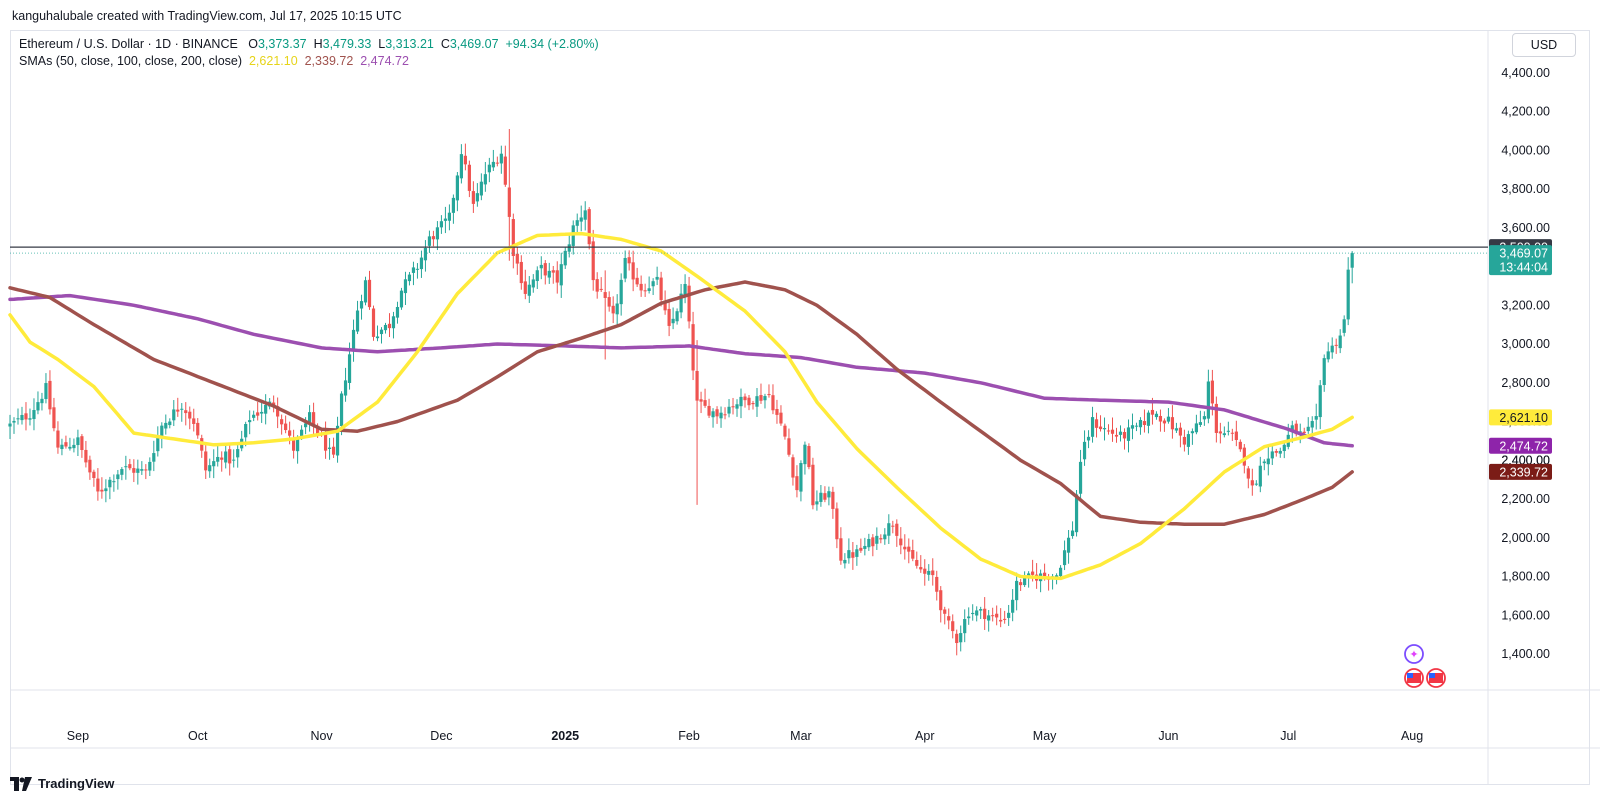  Describe the element at coordinates (1525, 228) in the screenshot. I see `y-tick-label: 3,600.00` at that location.